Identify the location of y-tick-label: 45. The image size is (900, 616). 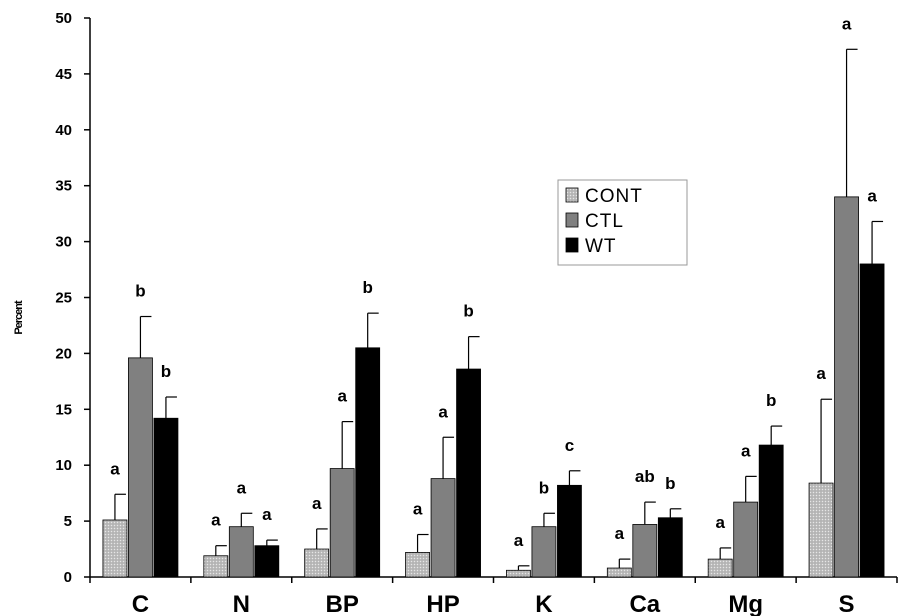
(63, 74).